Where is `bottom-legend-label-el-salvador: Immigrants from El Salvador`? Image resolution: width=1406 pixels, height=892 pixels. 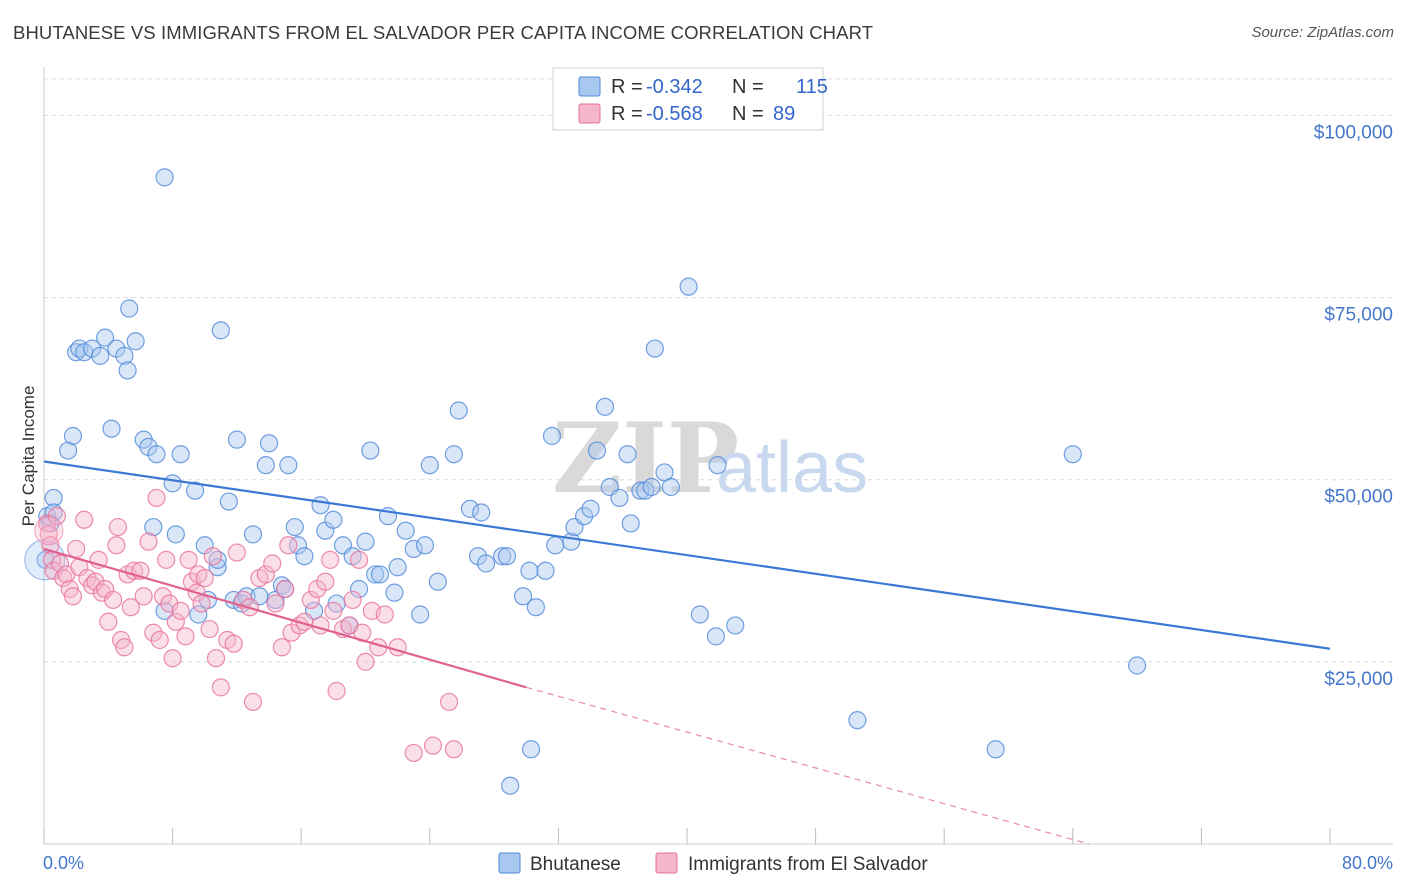
bottom-legend-label-el-salvador: Immigrants from El Salvador is located at coordinates (808, 864).